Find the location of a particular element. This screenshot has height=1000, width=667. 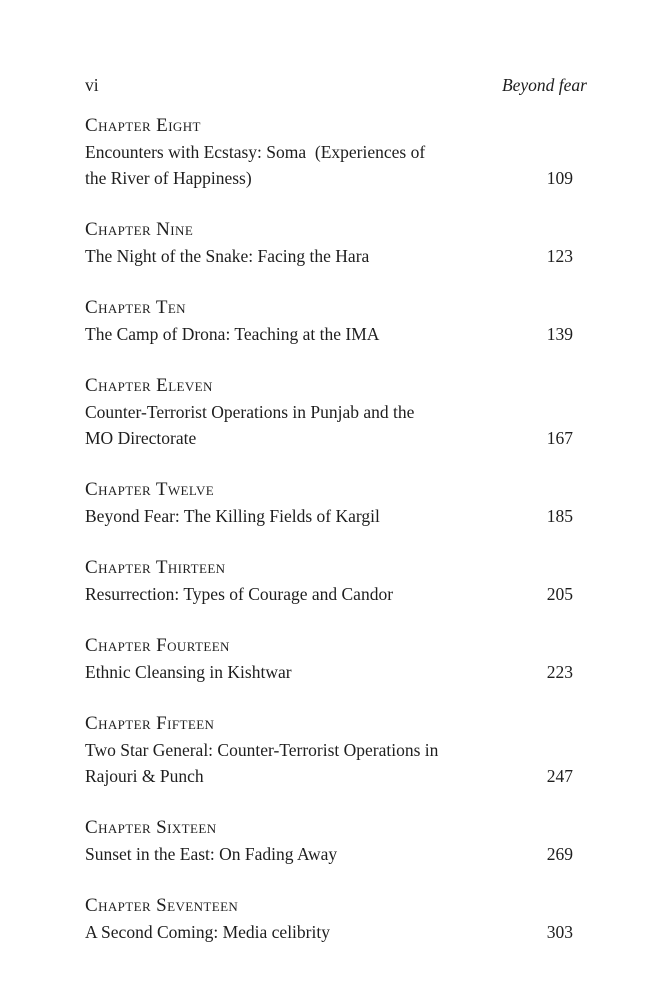

running-title: Beyond fear is located at coordinates (544, 85).